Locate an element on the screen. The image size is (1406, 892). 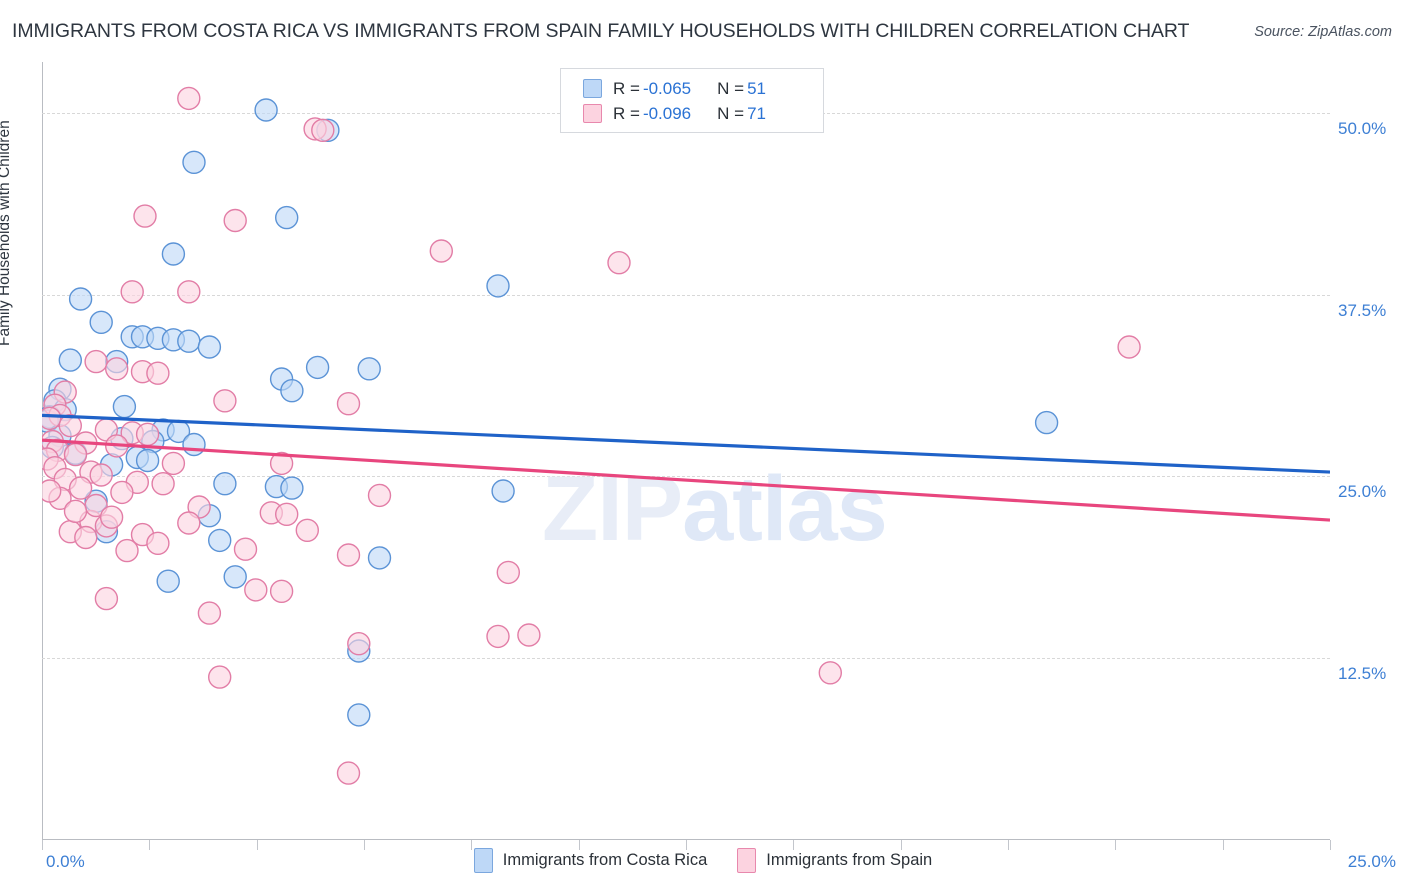
y-axis-tick-label: 25.0% is located at coordinates (1362, 492).